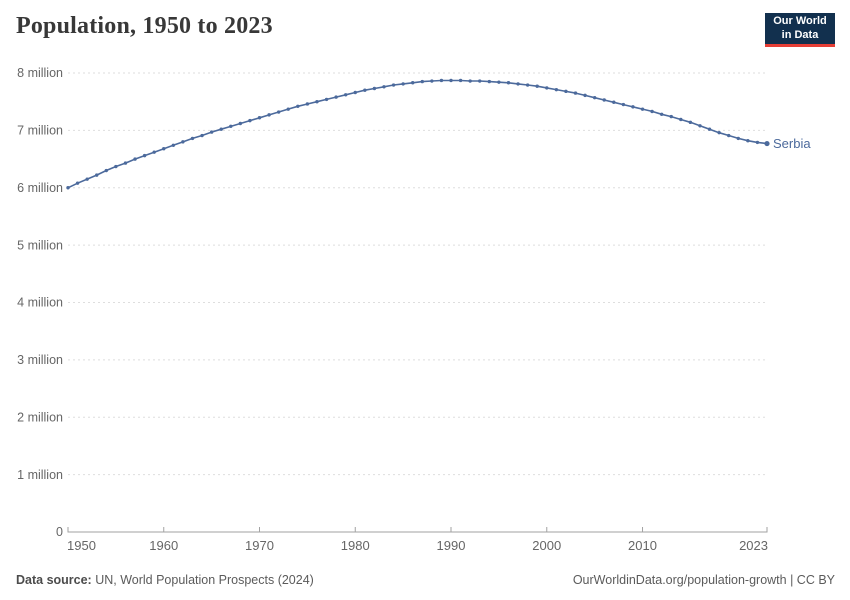  Describe the element at coordinates (259, 545) in the screenshot. I see `x-axis-label: 1970` at that location.